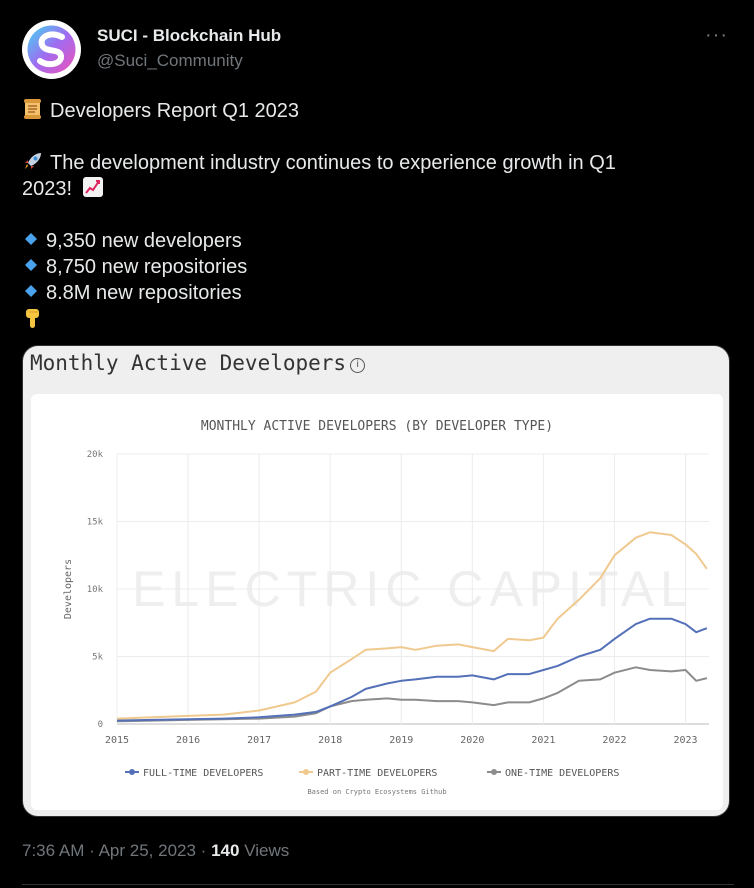  I want to click on x-tick-label: 2016, so click(188, 740).